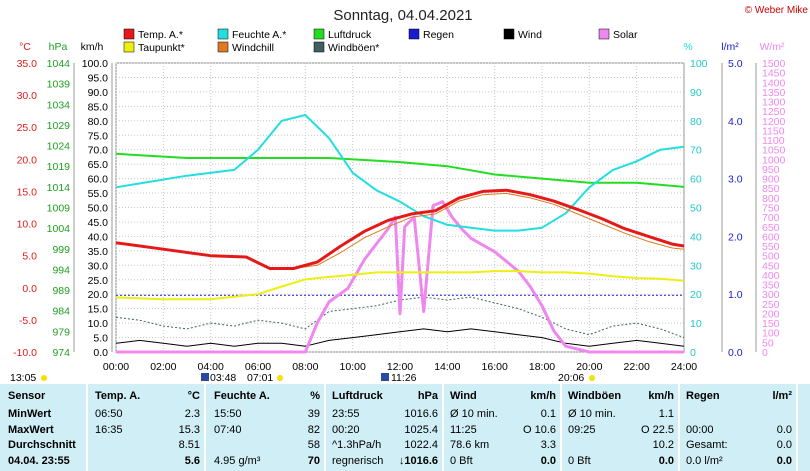 The image size is (810, 471). Describe the element at coordinates (771, 189) in the screenshot. I see `solar-tick: 850` at that location.